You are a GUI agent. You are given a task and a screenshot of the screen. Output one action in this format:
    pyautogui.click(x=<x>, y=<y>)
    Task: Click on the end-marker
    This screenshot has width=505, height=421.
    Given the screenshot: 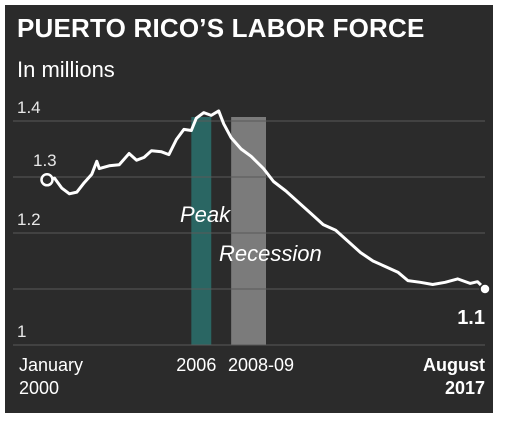 What is the action you would take?
    pyautogui.click(x=485, y=289)
    